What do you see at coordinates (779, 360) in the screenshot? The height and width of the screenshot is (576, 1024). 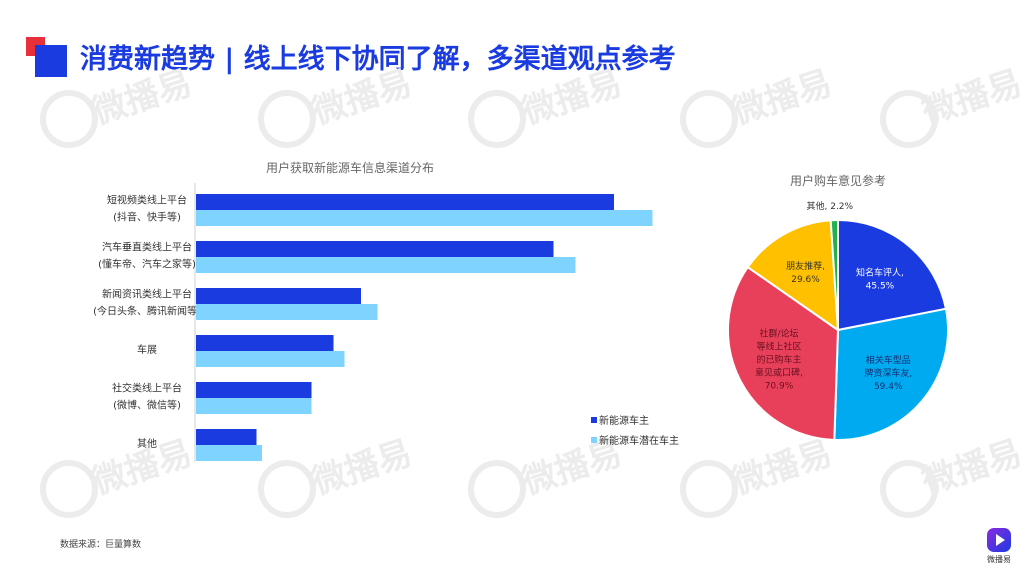 I see `pie-slice-label: 社群/论坛等线上社区的已购车主意见或口碑, 70.9%` at bounding box center [779, 360].